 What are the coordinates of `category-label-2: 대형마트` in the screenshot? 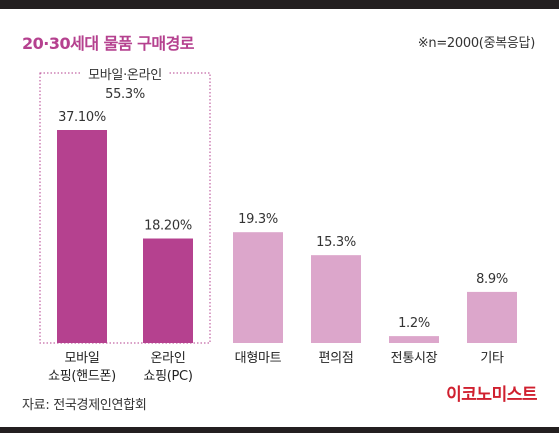 It's located at (258, 358).